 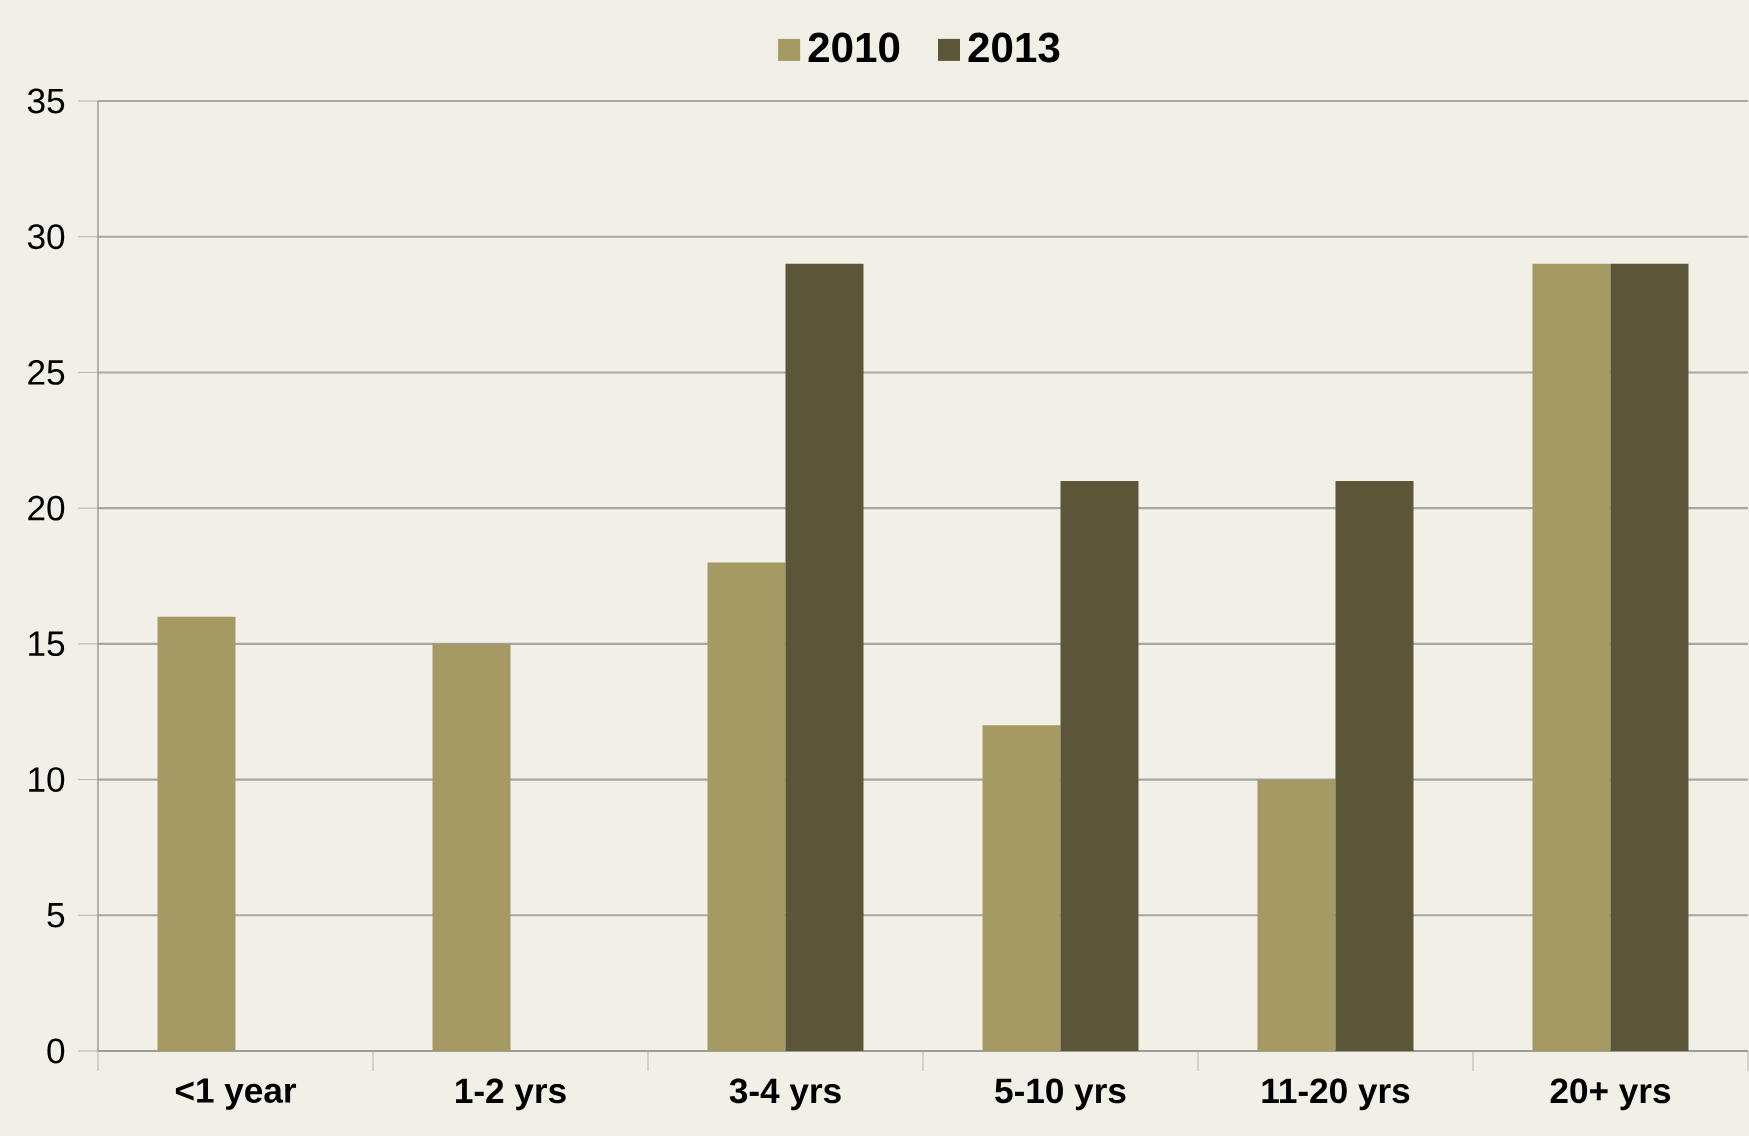 What do you see at coordinates (56, 915) in the screenshot?
I see `y-tick-label: 5` at bounding box center [56, 915].